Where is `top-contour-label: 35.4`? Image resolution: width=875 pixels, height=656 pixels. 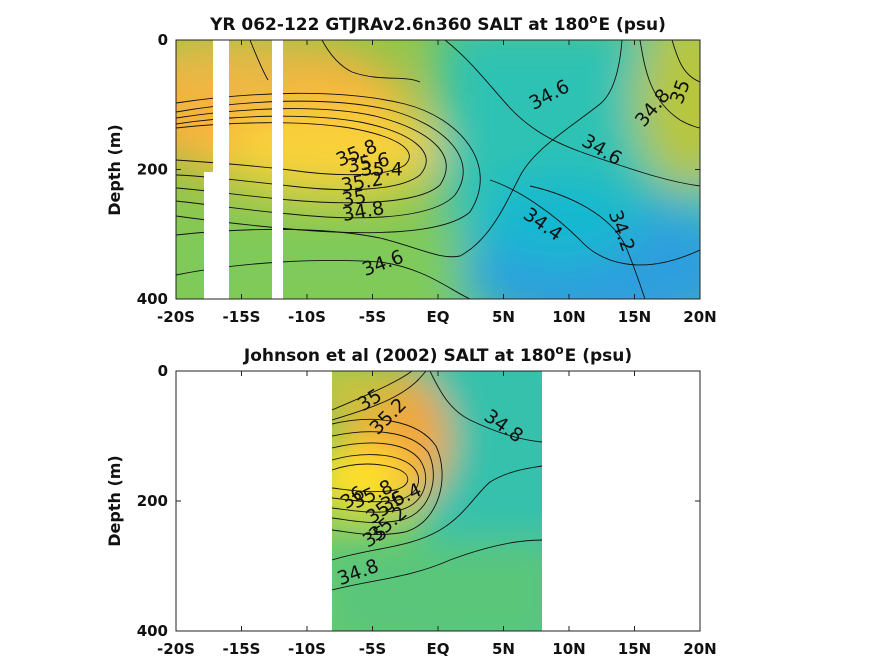 top-contour-label: 35.4 is located at coordinates (382, 170).